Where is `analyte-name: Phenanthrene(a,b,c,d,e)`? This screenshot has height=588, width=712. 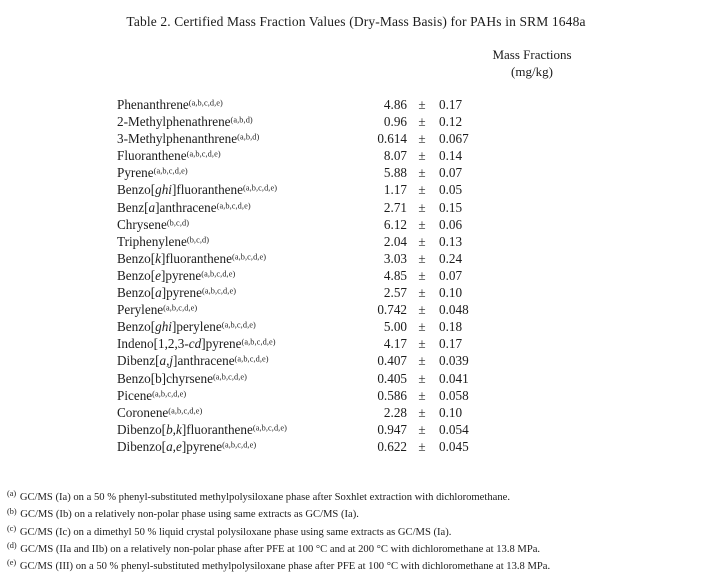
analyte-name: Phenanthrene(a,b,c,d,e) is located at coordinates (170, 104).